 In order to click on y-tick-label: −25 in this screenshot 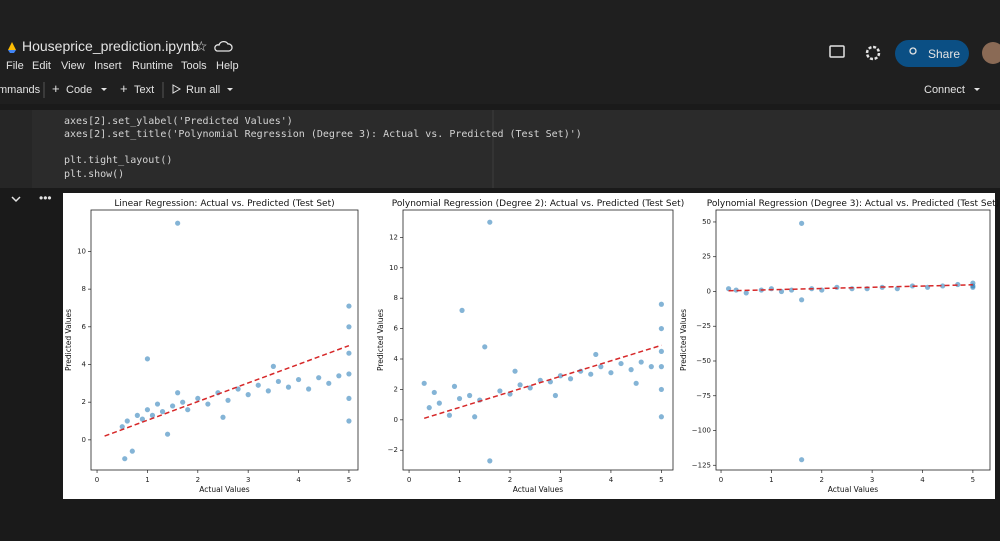, I will do `click(703, 326)`.